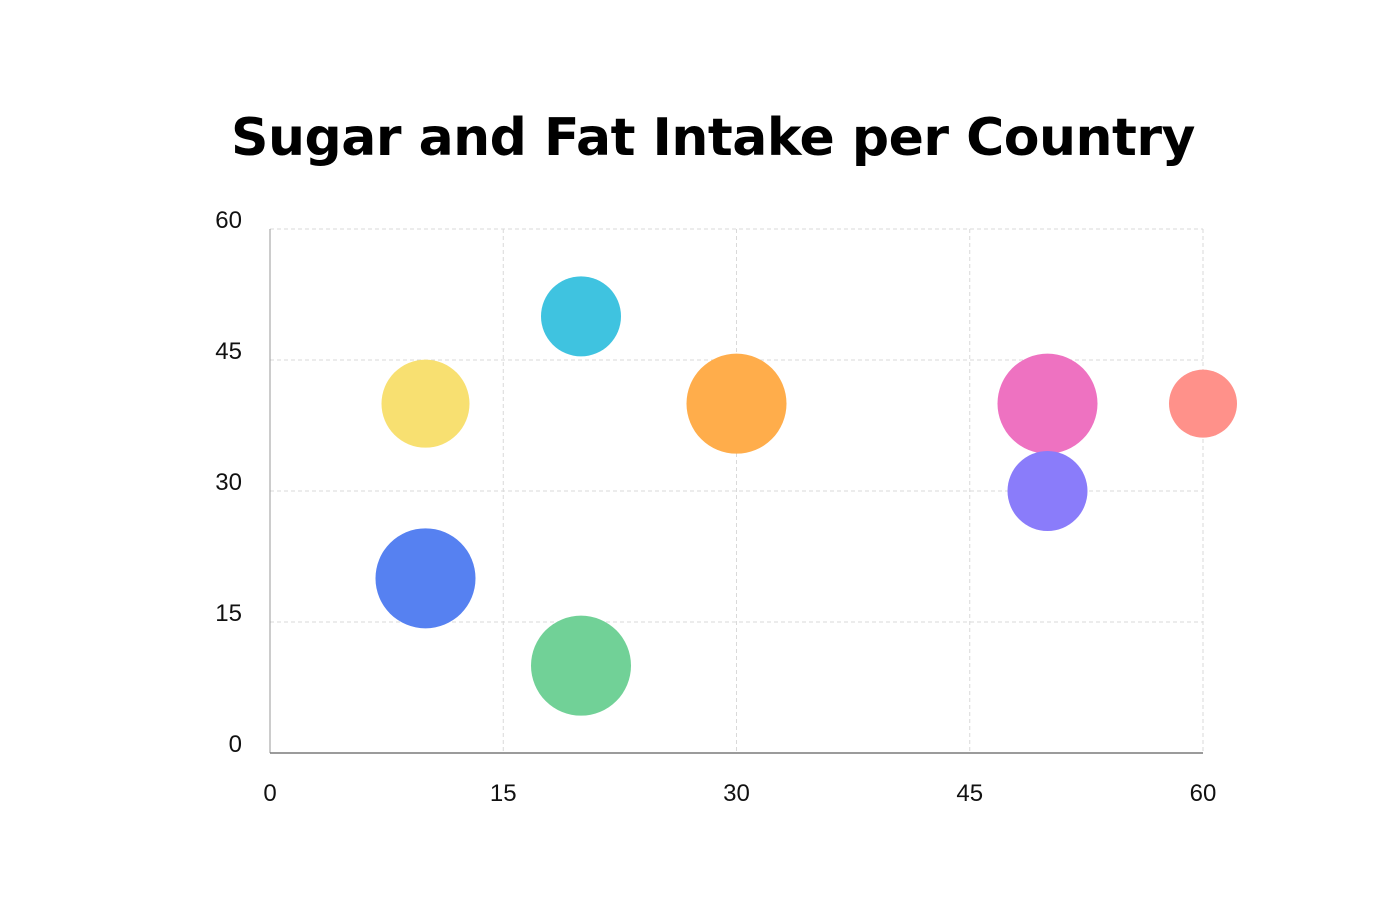 Image resolution: width=1400 pixels, height=900 pixels. I want to click on x-tick-label: 30, so click(736, 793).